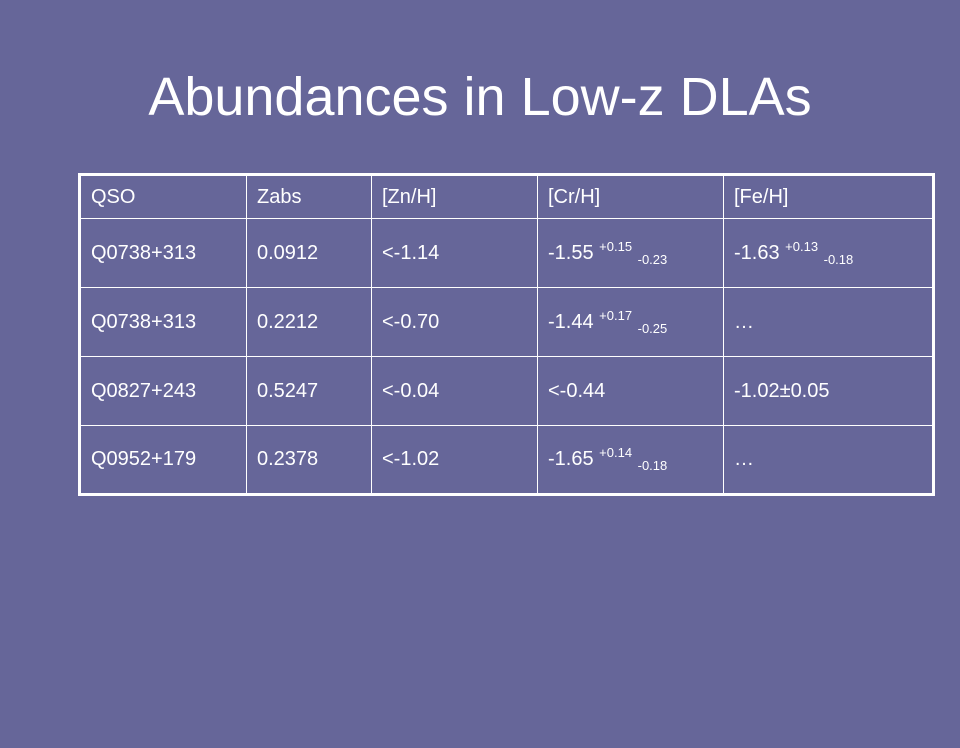  Describe the element at coordinates (571, 252) in the screenshot. I see `value: -1.55` at that location.